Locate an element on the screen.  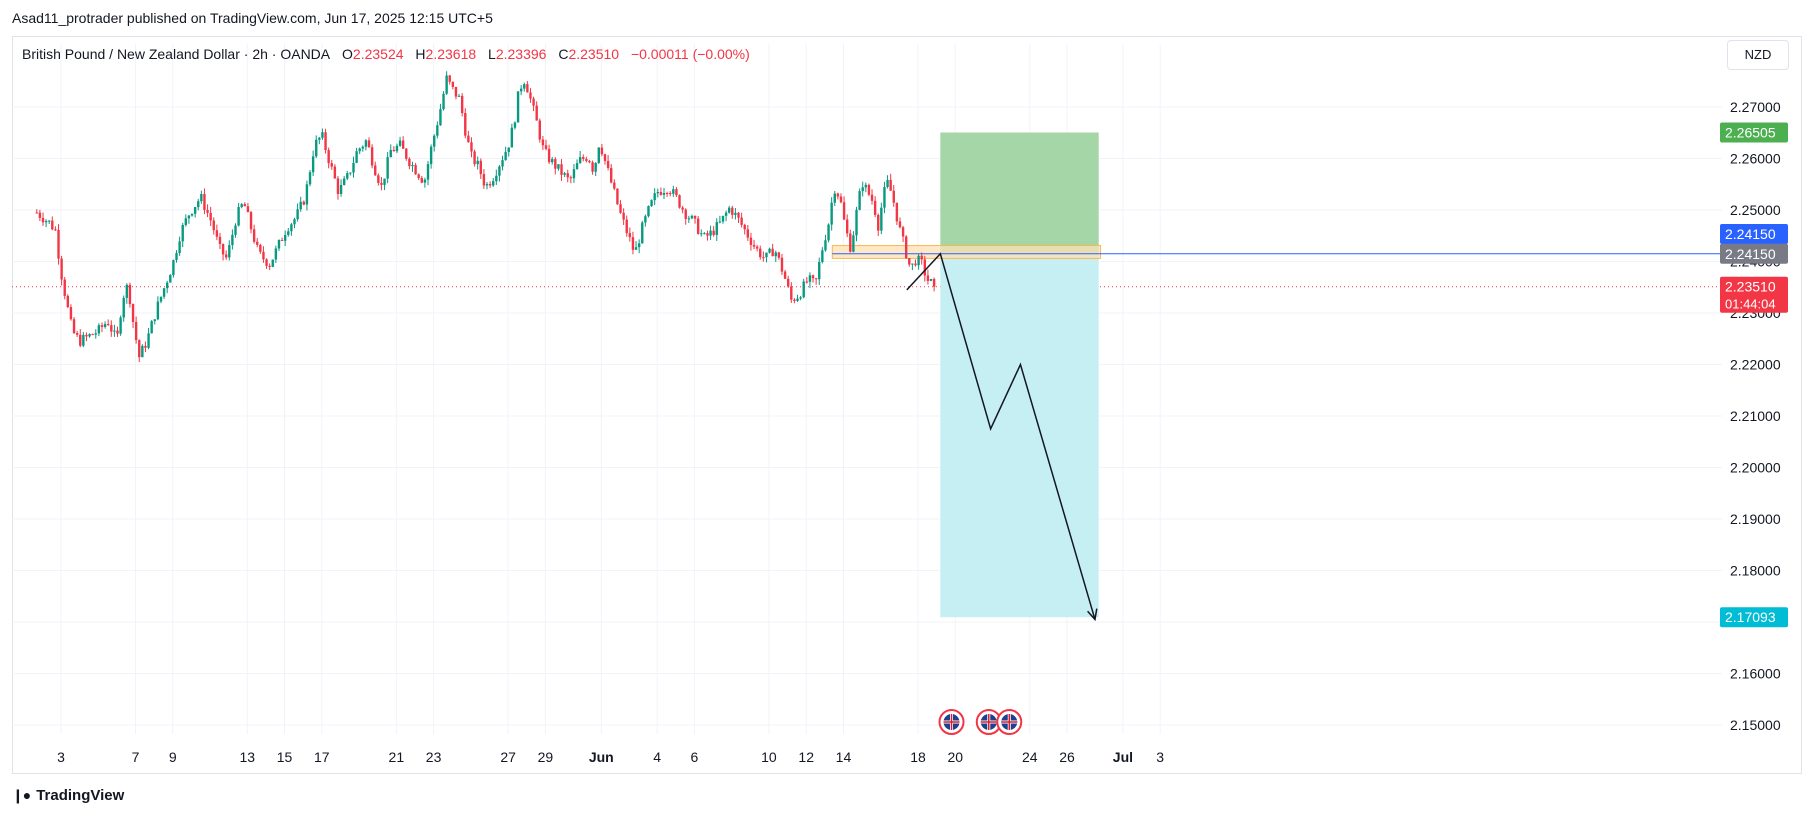
entry-price-badge-blue-text: 2.24150 is located at coordinates (1750, 234).